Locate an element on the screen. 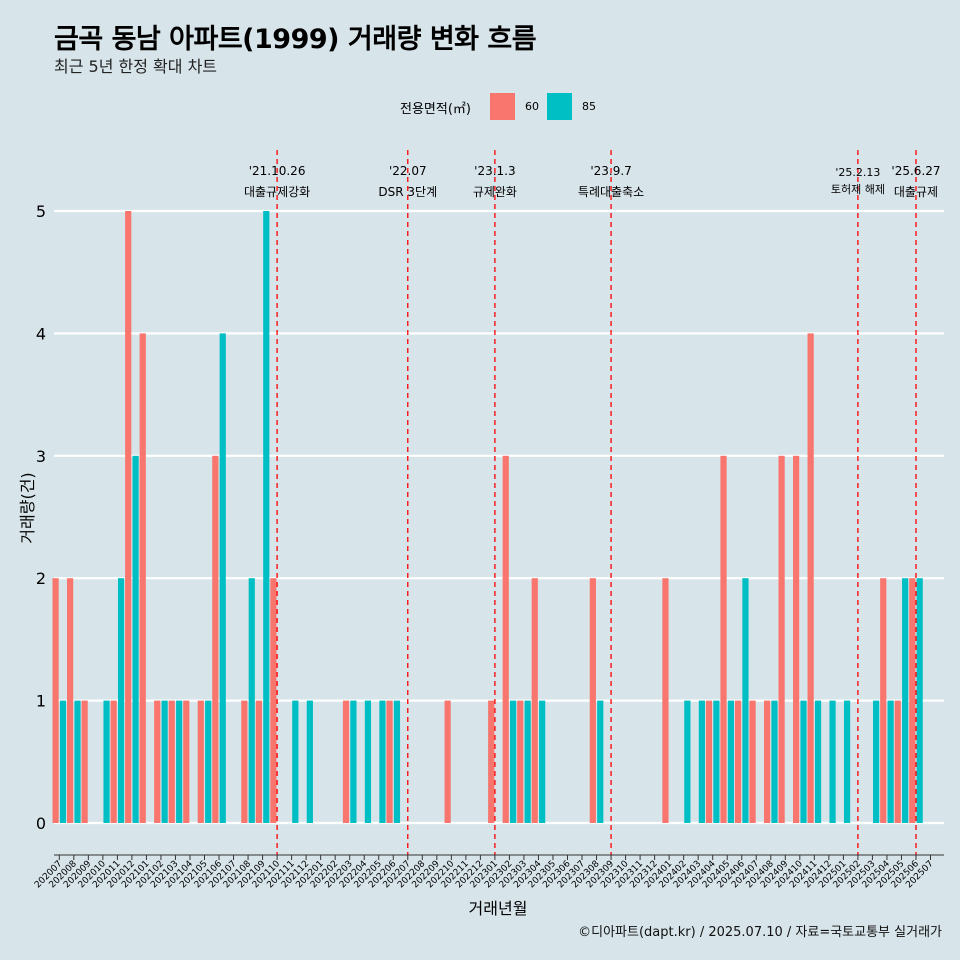 The width and height of the screenshot is (960, 960). y-tick-label: 0 is located at coordinates (41, 823).